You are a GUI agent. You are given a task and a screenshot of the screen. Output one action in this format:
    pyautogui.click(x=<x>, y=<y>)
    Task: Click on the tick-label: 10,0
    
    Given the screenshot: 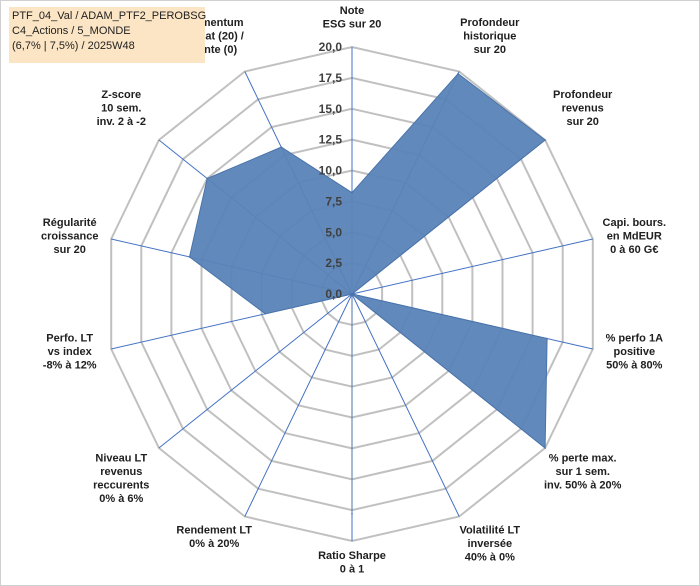 What is the action you would take?
    pyautogui.click(x=331, y=171)
    